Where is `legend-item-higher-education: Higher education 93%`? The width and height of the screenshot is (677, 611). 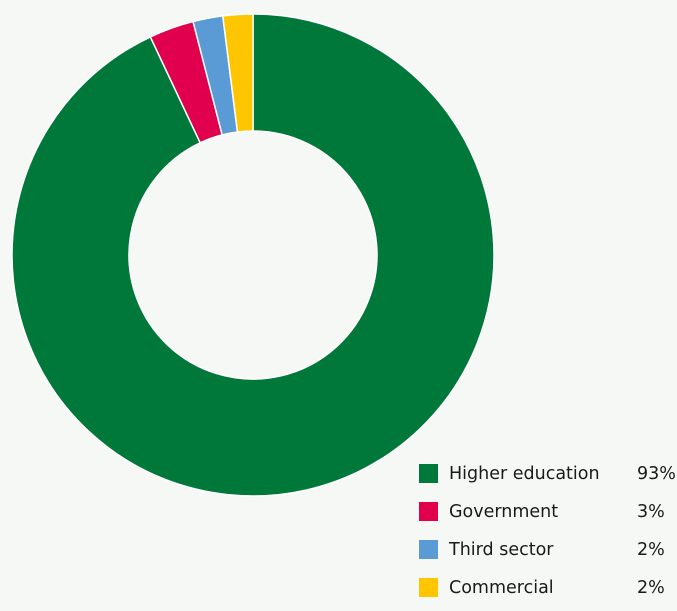 legend-item-higher-education: Higher education 93% is located at coordinates (548, 473).